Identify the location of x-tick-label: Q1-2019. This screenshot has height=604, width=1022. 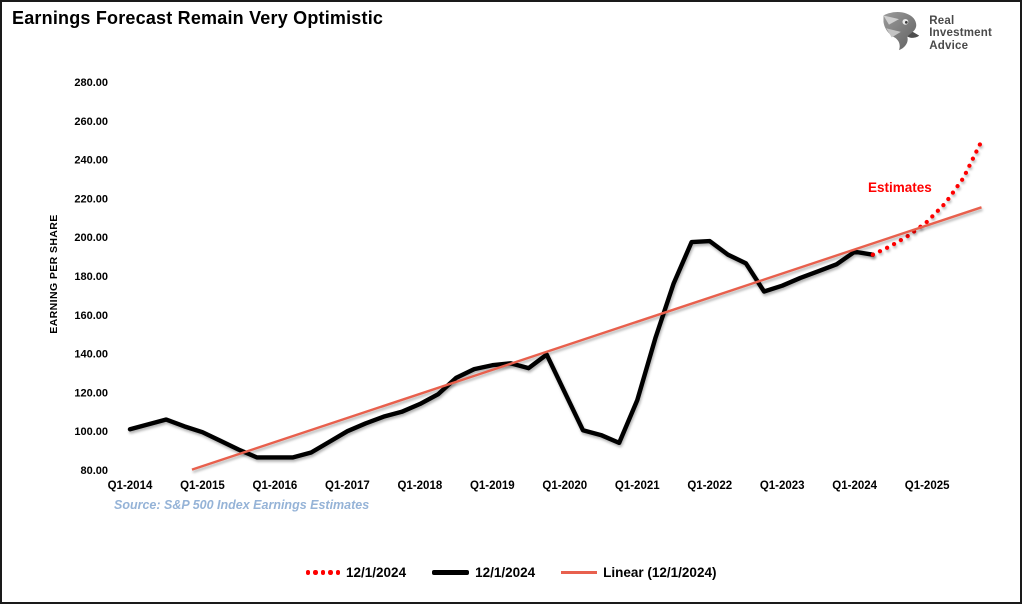
(492, 486).